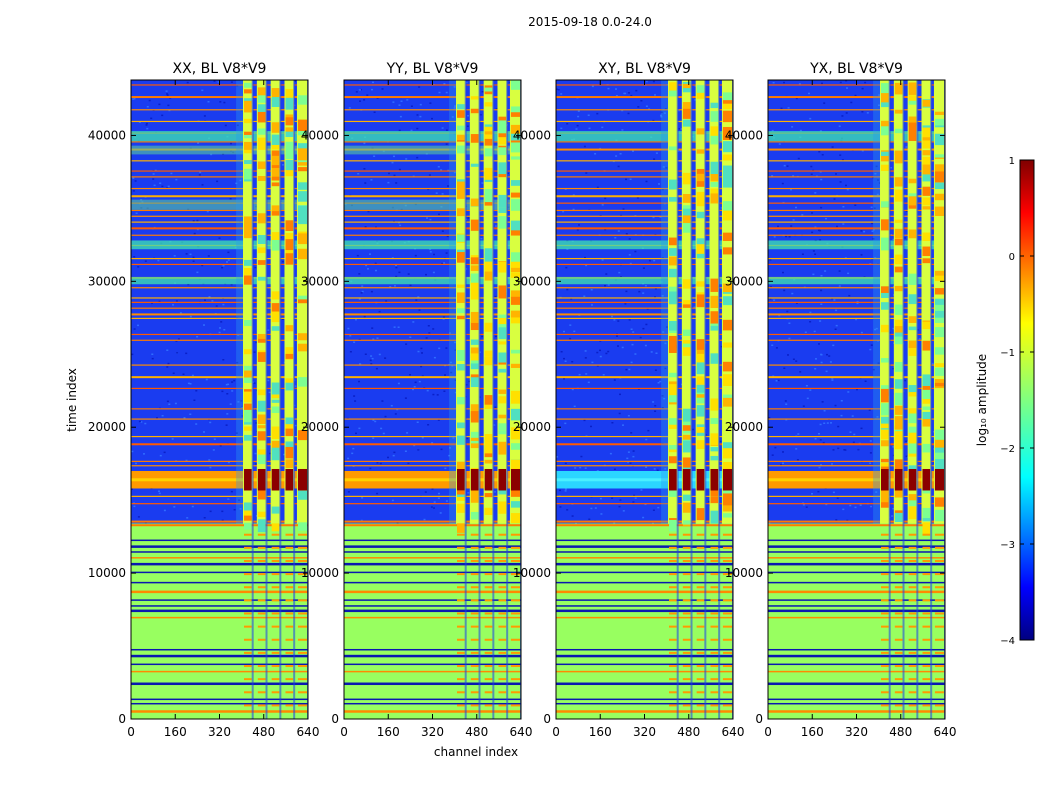  I want to click on y-axis-label: time index, so click(72, 400).